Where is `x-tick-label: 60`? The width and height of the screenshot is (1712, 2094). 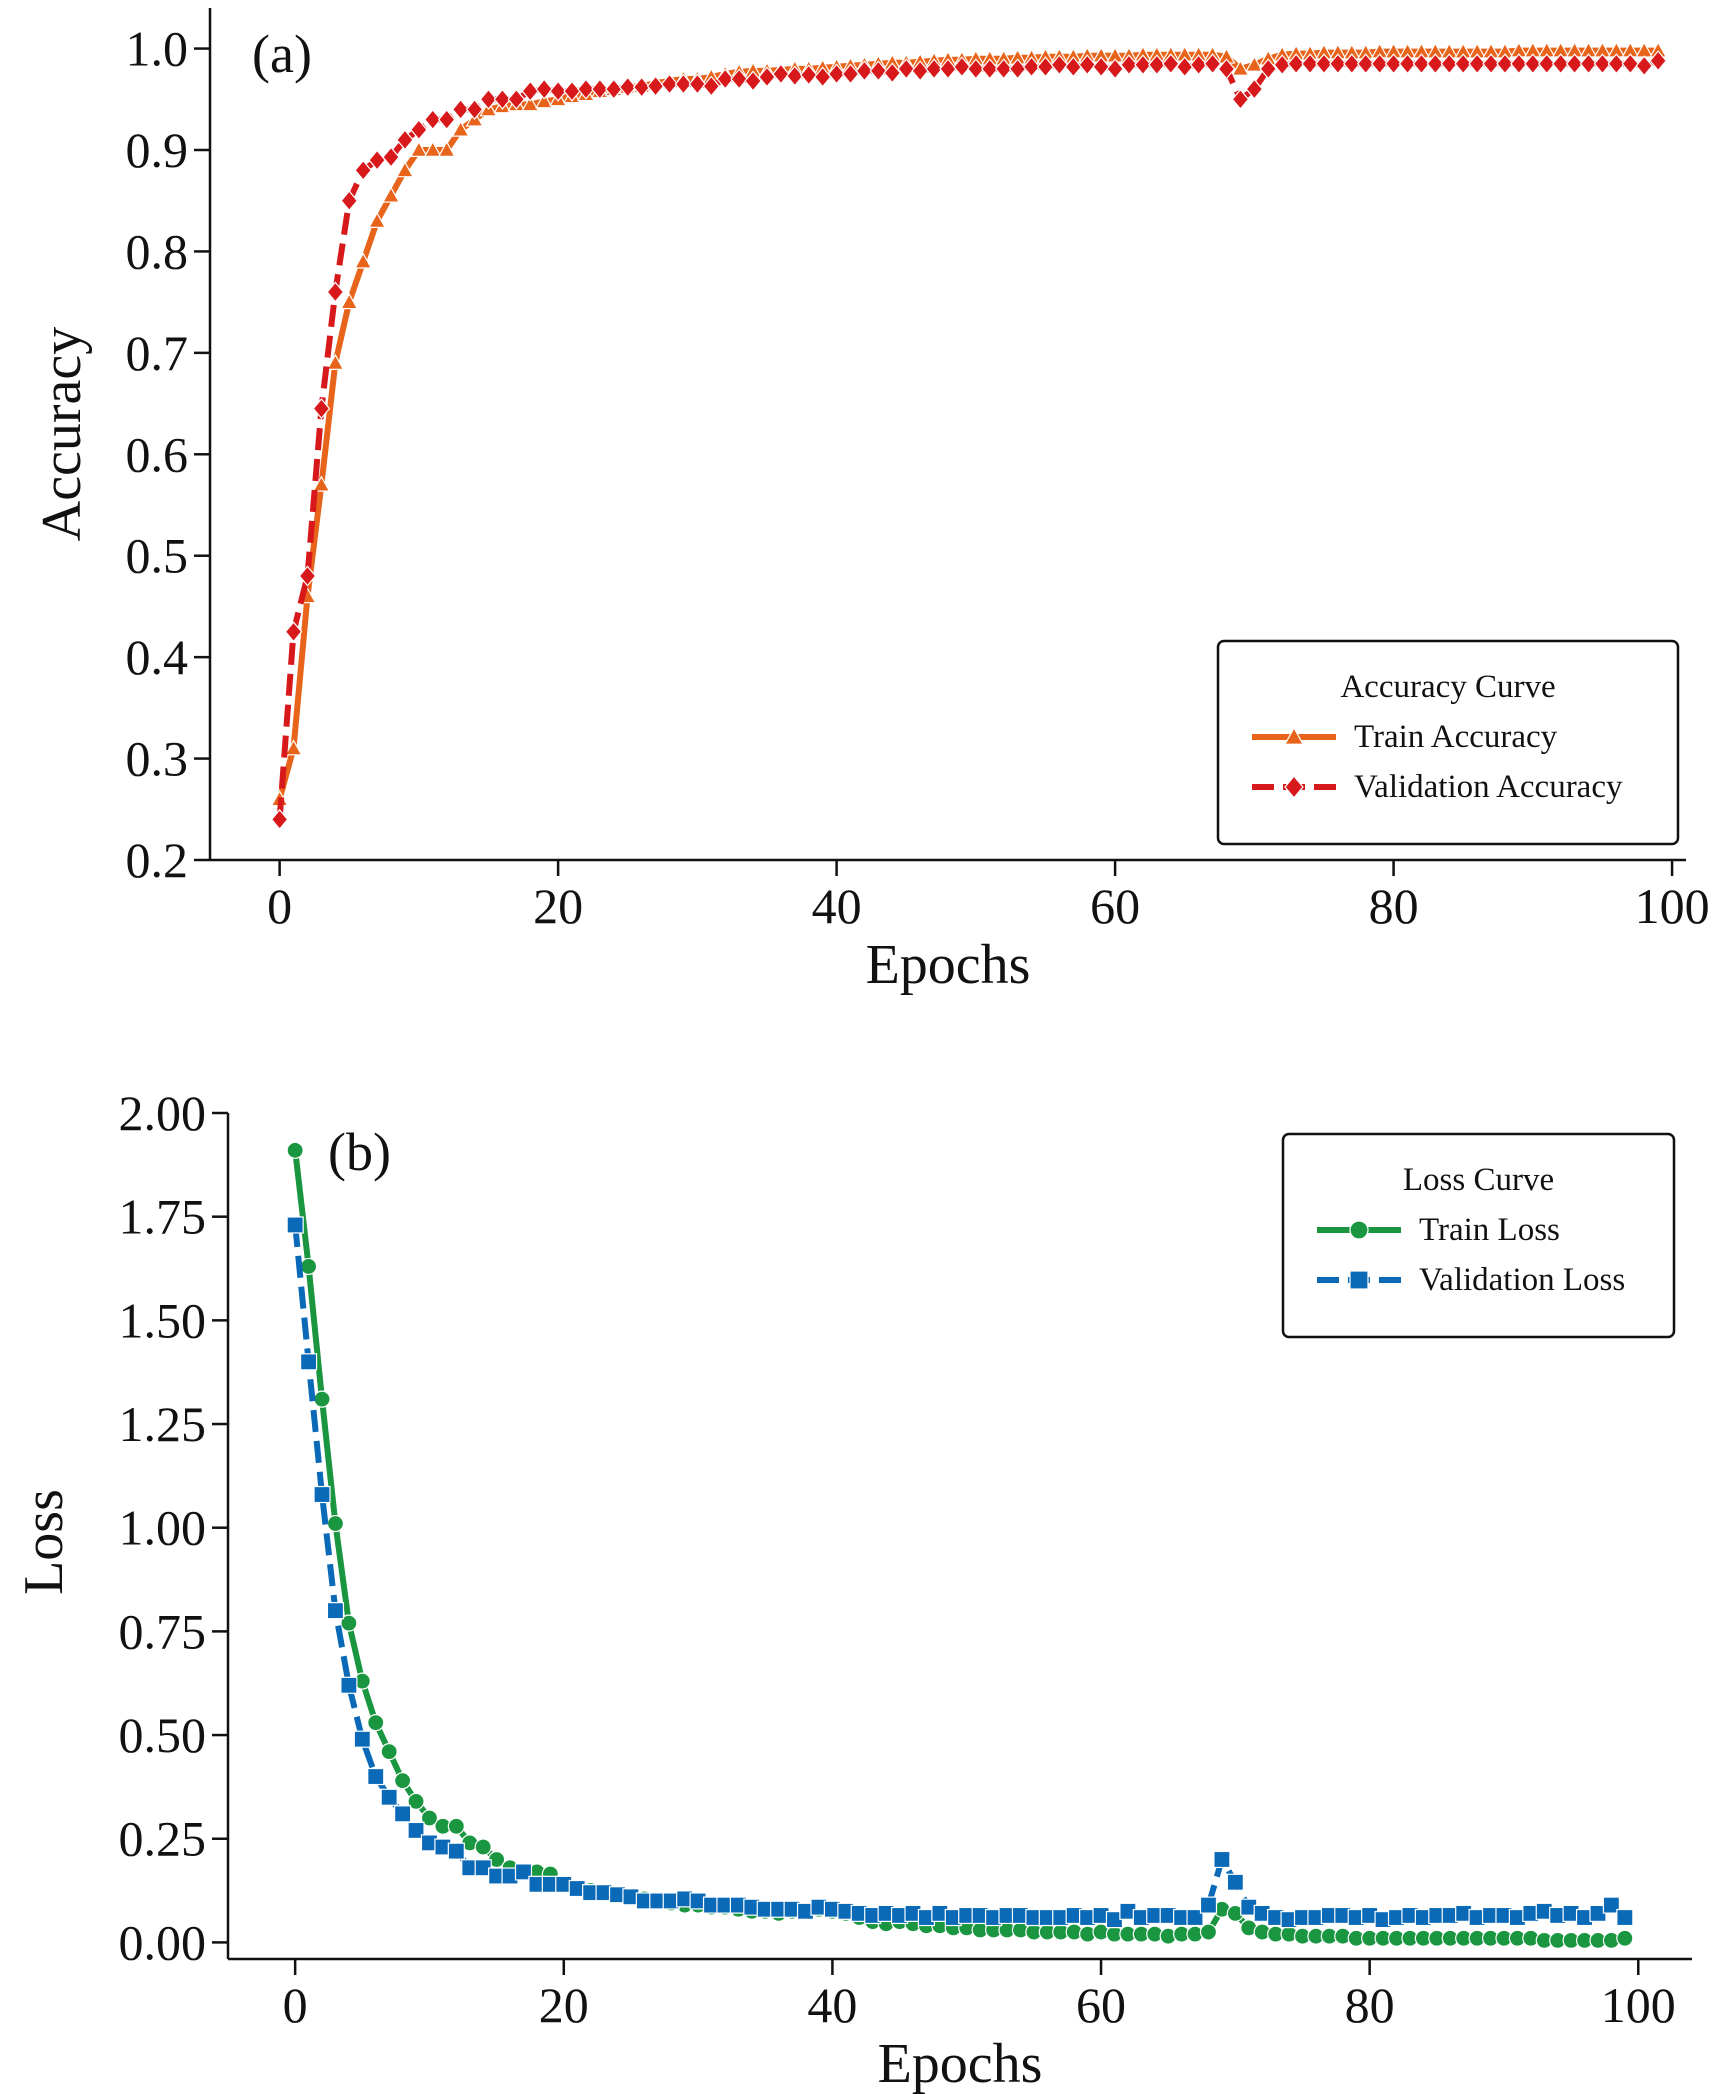 x-tick-label: 60 is located at coordinates (1101, 2005).